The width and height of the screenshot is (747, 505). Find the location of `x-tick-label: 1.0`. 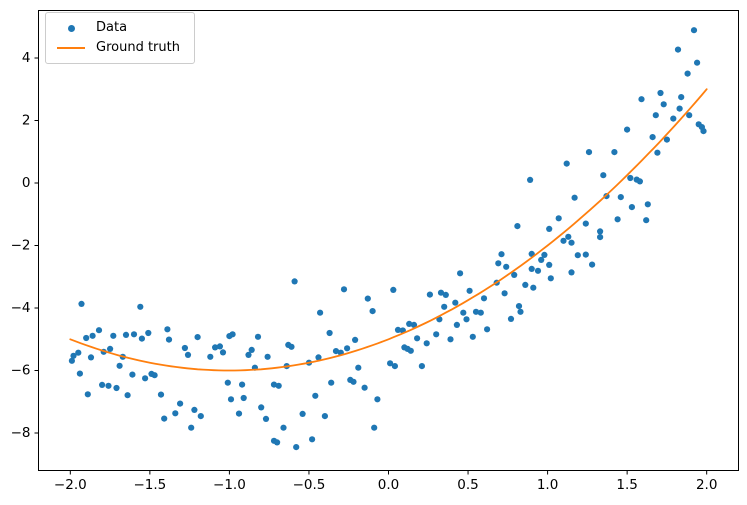

x-tick-label: 1.0 is located at coordinates (547, 485).